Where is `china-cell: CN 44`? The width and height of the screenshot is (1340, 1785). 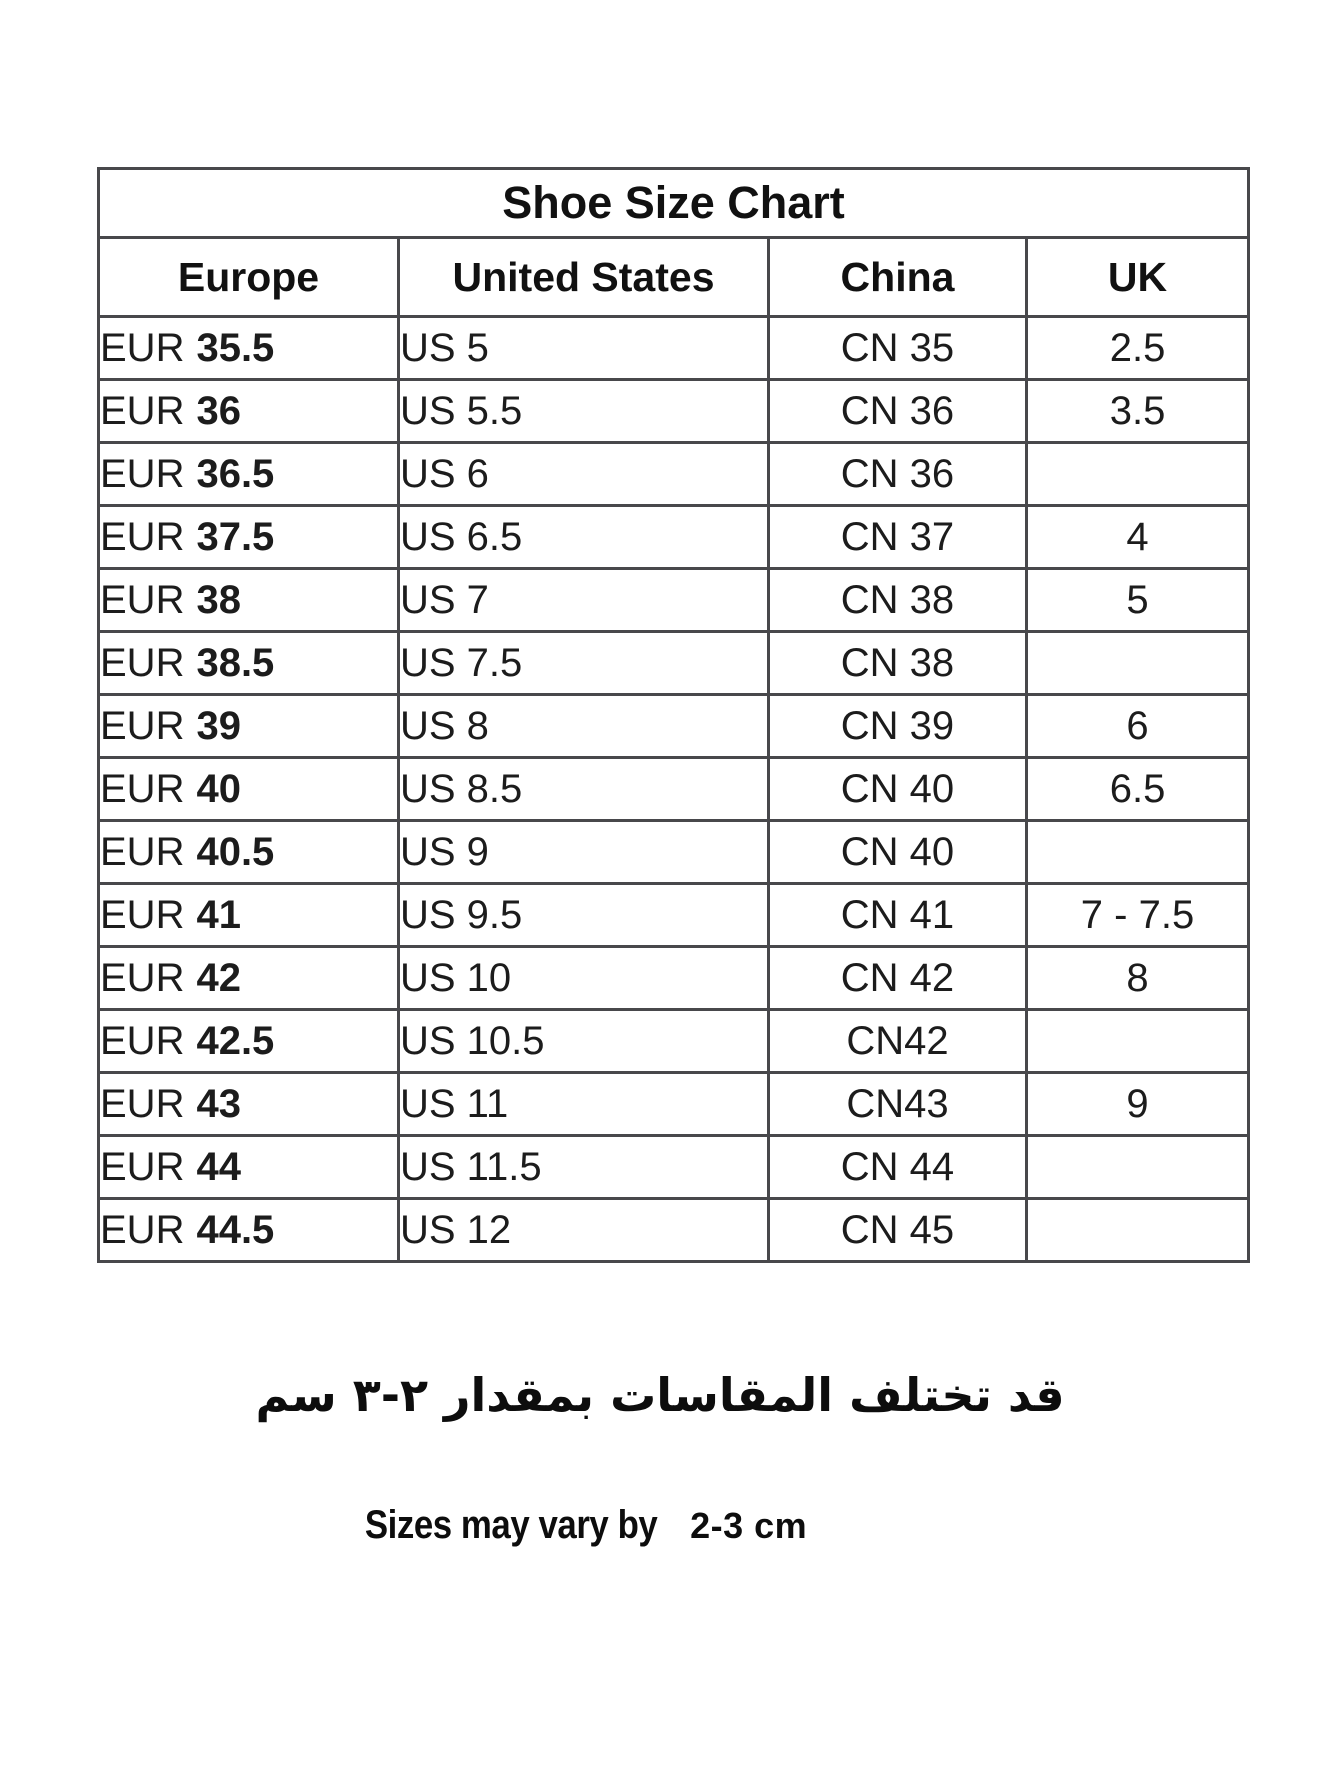 china-cell: CN 44 is located at coordinates (897, 1167).